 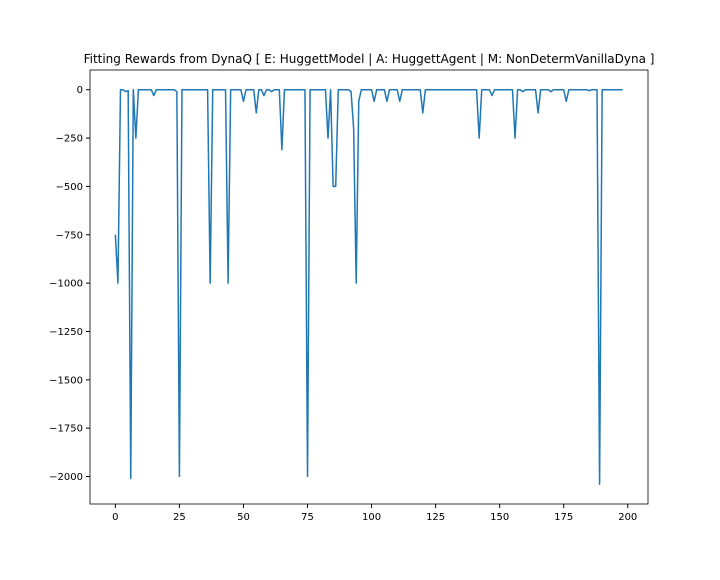 What do you see at coordinates (69, 235) in the screenshot?
I see `y-tick-label: −750` at bounding box center [69, 235].